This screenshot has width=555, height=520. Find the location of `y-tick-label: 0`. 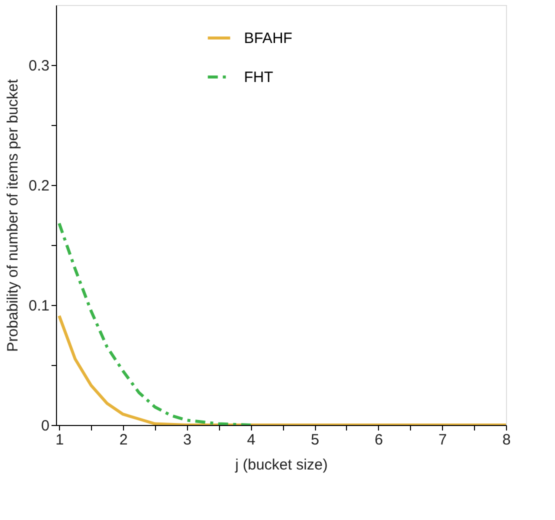

y-tick-label: 0 is located at coordinates (45, 426).